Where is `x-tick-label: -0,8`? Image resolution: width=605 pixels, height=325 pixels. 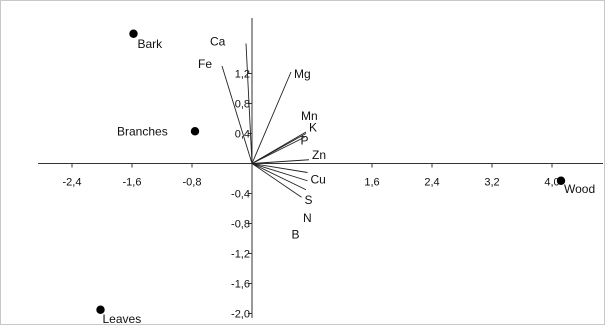
x-tick-label: -0,8 is located at coordinates (192, 183).